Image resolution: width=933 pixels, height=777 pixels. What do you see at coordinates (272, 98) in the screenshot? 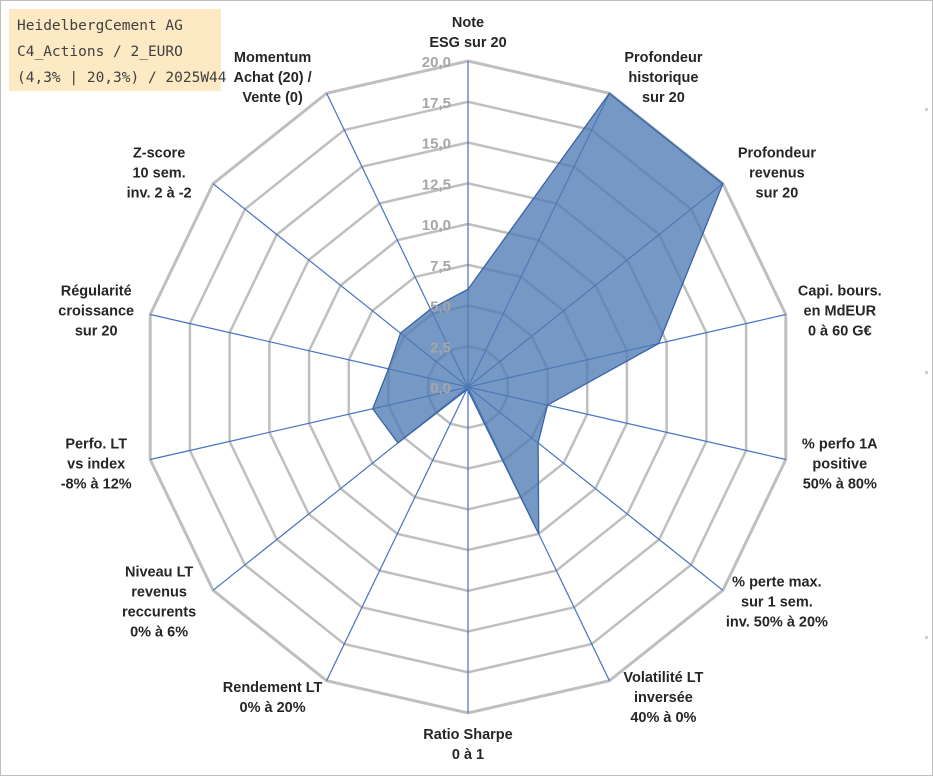
I see `axis-label-line: Vente (0)` at bounding box center [272, 98].